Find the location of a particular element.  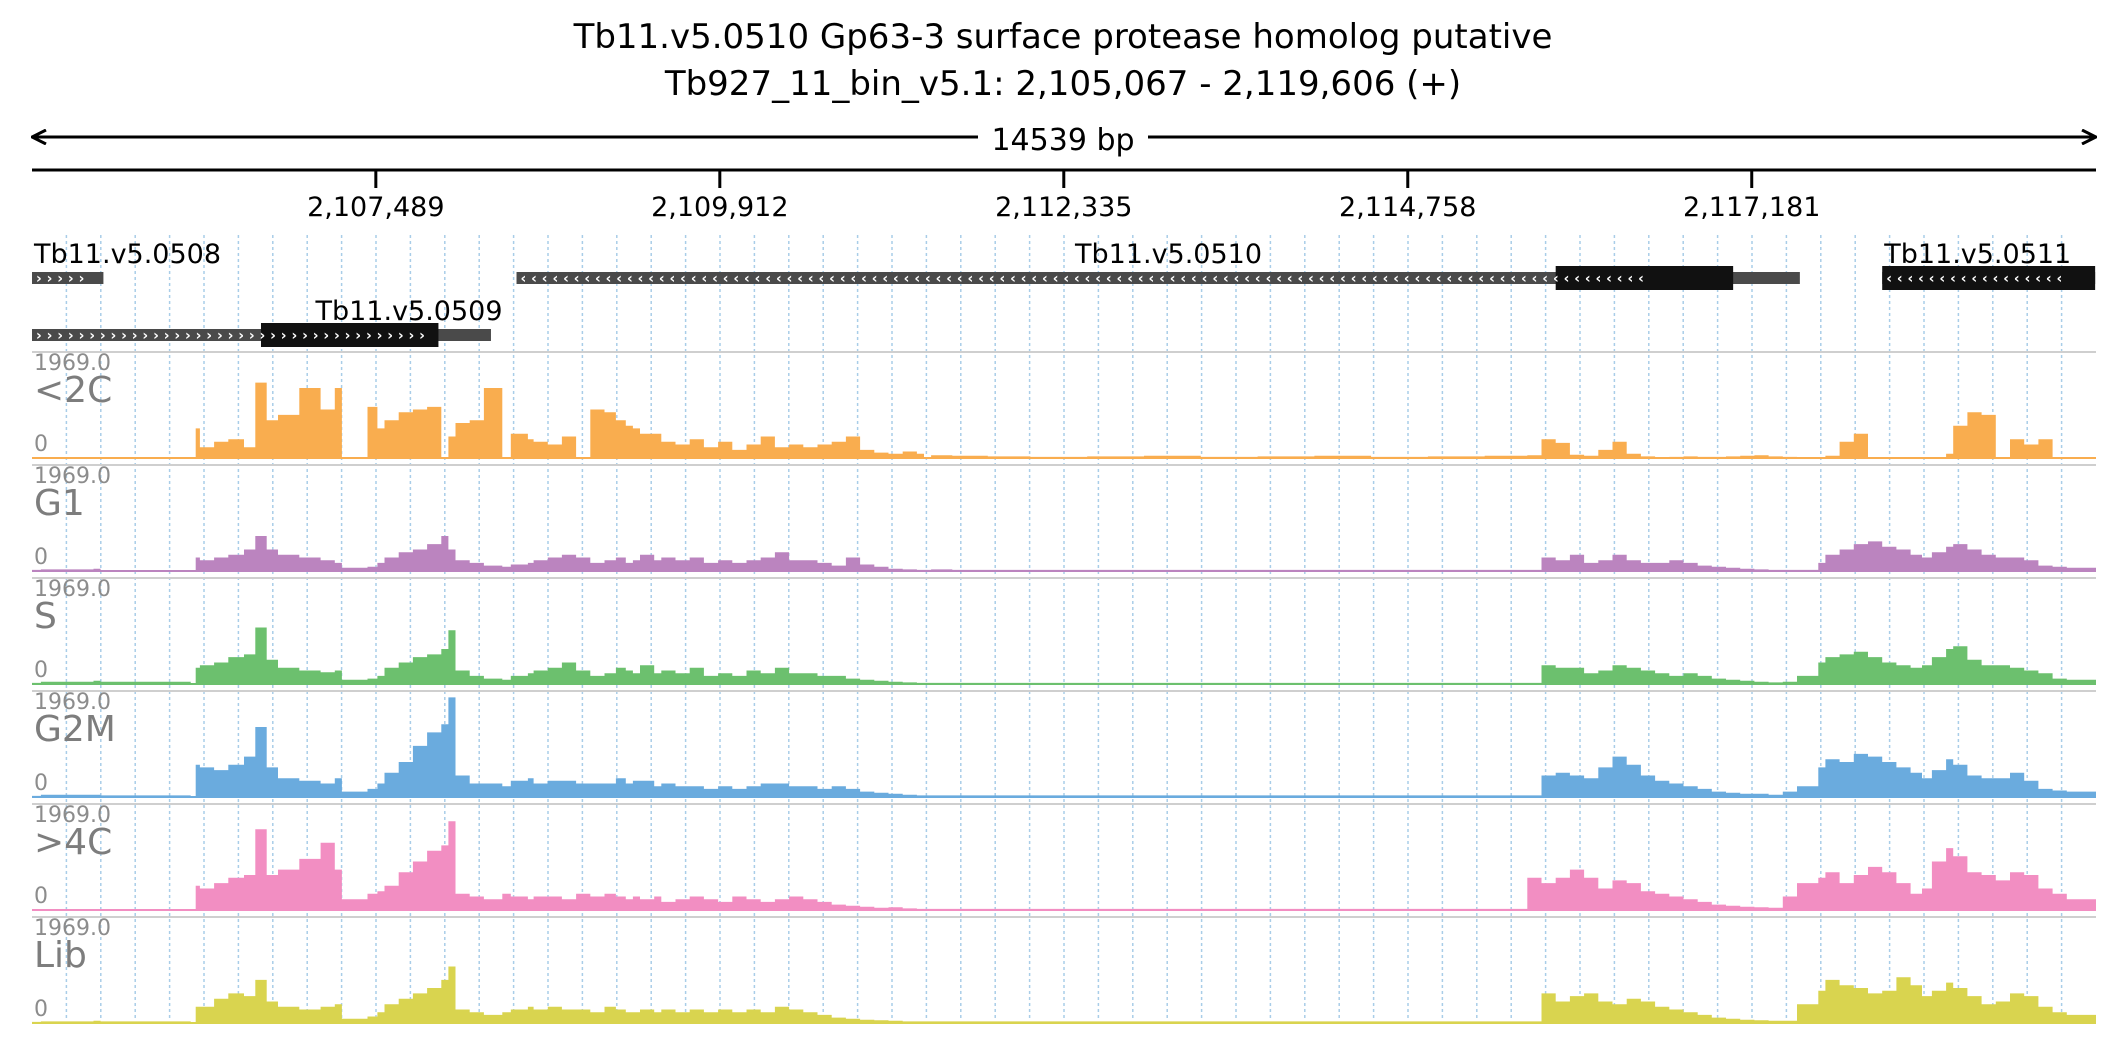

tick-label: 2,117,181 is located at coordinates (1751, 207).